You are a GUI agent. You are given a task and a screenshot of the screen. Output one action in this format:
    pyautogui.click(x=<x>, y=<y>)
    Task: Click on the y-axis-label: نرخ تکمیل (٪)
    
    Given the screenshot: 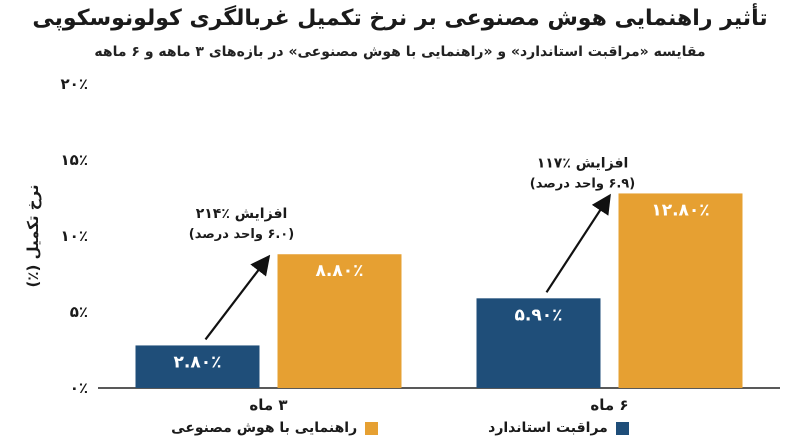 What is the action you would take?
    pyautogui.click(x=33, y=235)
    